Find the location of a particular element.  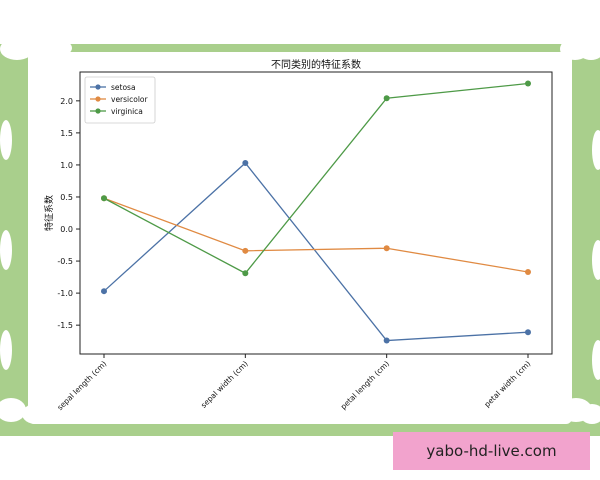

series-line-versicolor is located at coordinates (316, 235).